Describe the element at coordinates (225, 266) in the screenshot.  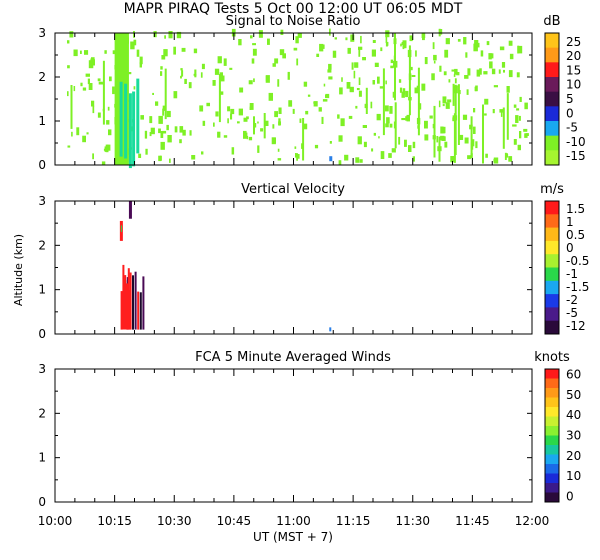
I see `data-marks` at that location.